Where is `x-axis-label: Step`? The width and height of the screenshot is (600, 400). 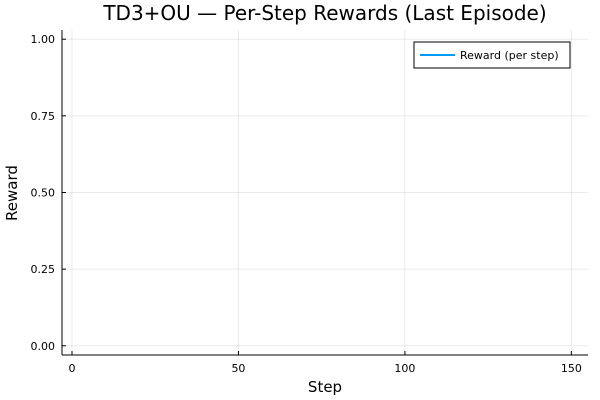
x-axis-label: Step is located at coordinates (325, 387).